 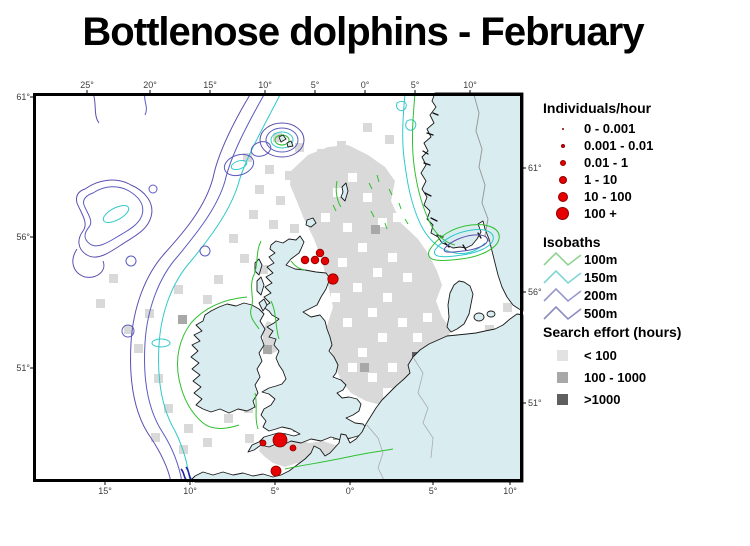 I want to click on isobath-100m-channel, so click(x=339, y=459).